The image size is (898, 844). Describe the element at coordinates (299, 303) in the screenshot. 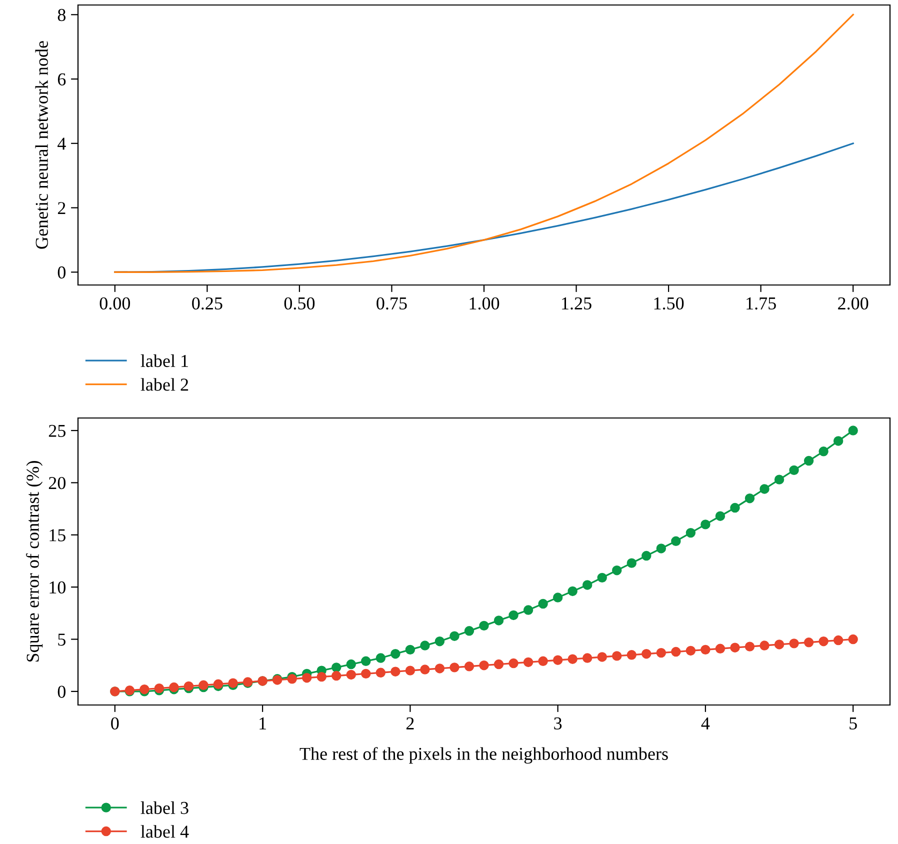

I see `x-tick-label: 0.50` at that location.